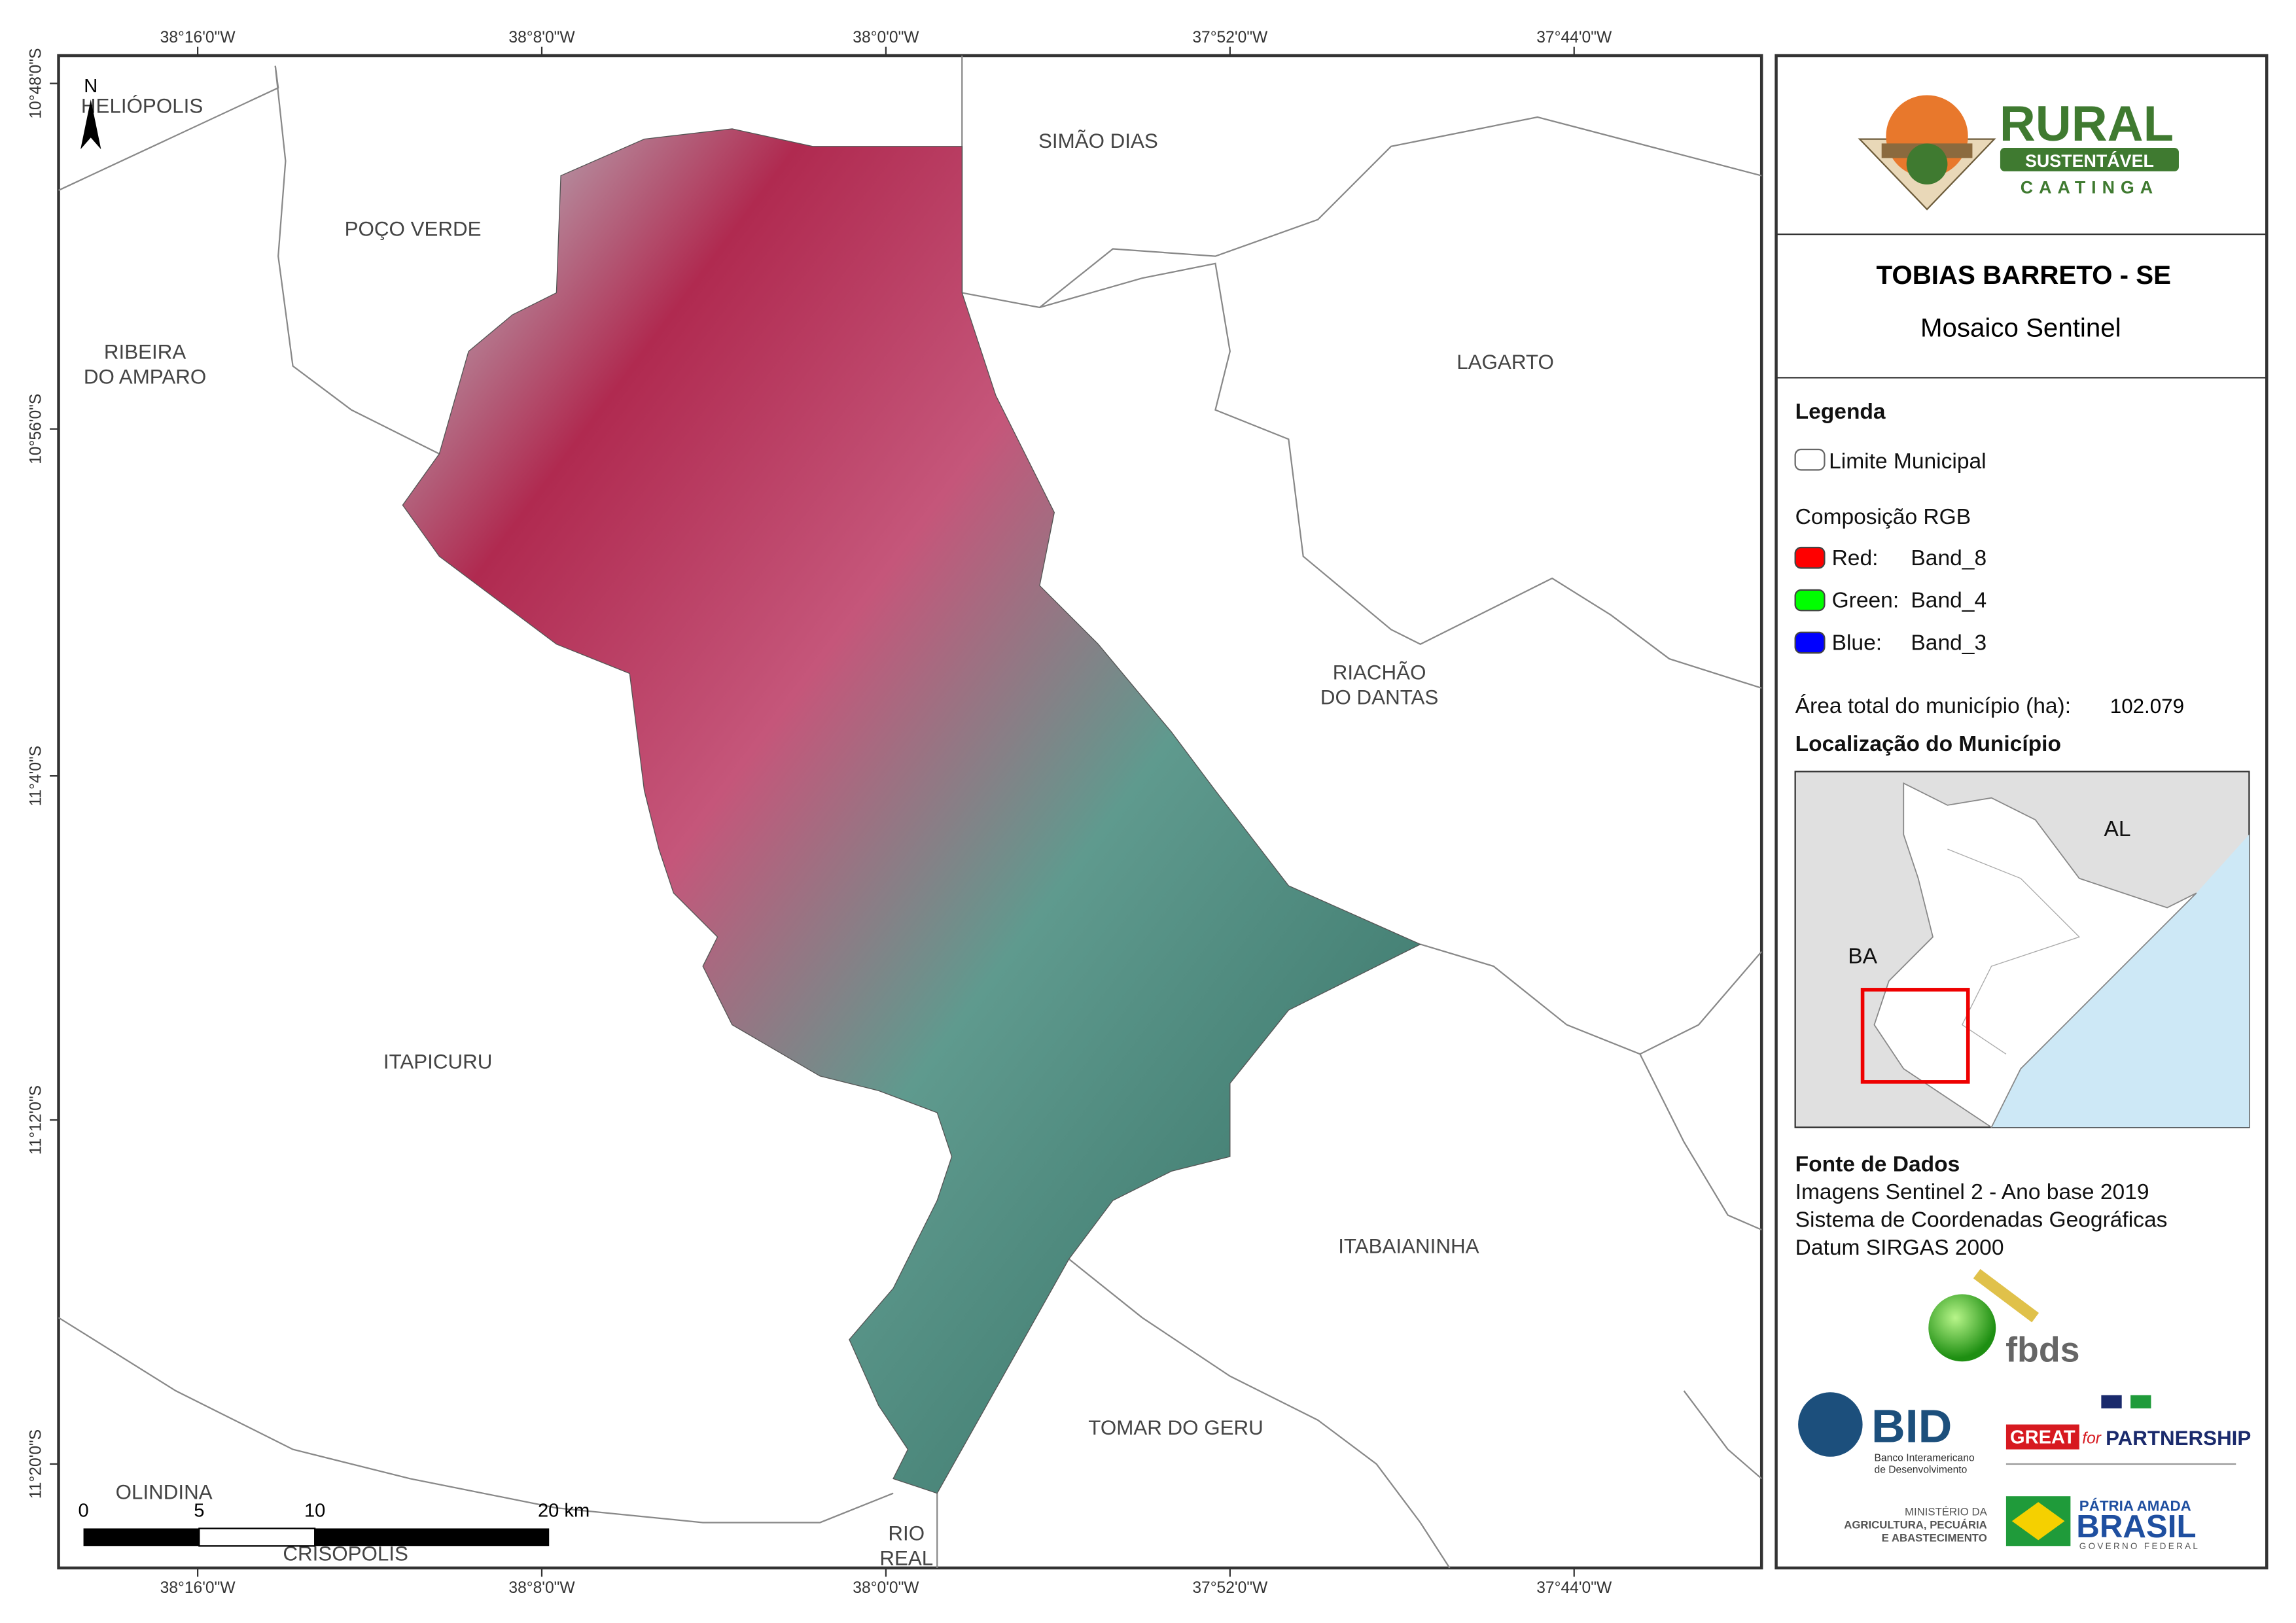 Image resolution: width=2296 pixels, height=1623 pixels. I want to click on scale-label: 0, so click(83, 1511).